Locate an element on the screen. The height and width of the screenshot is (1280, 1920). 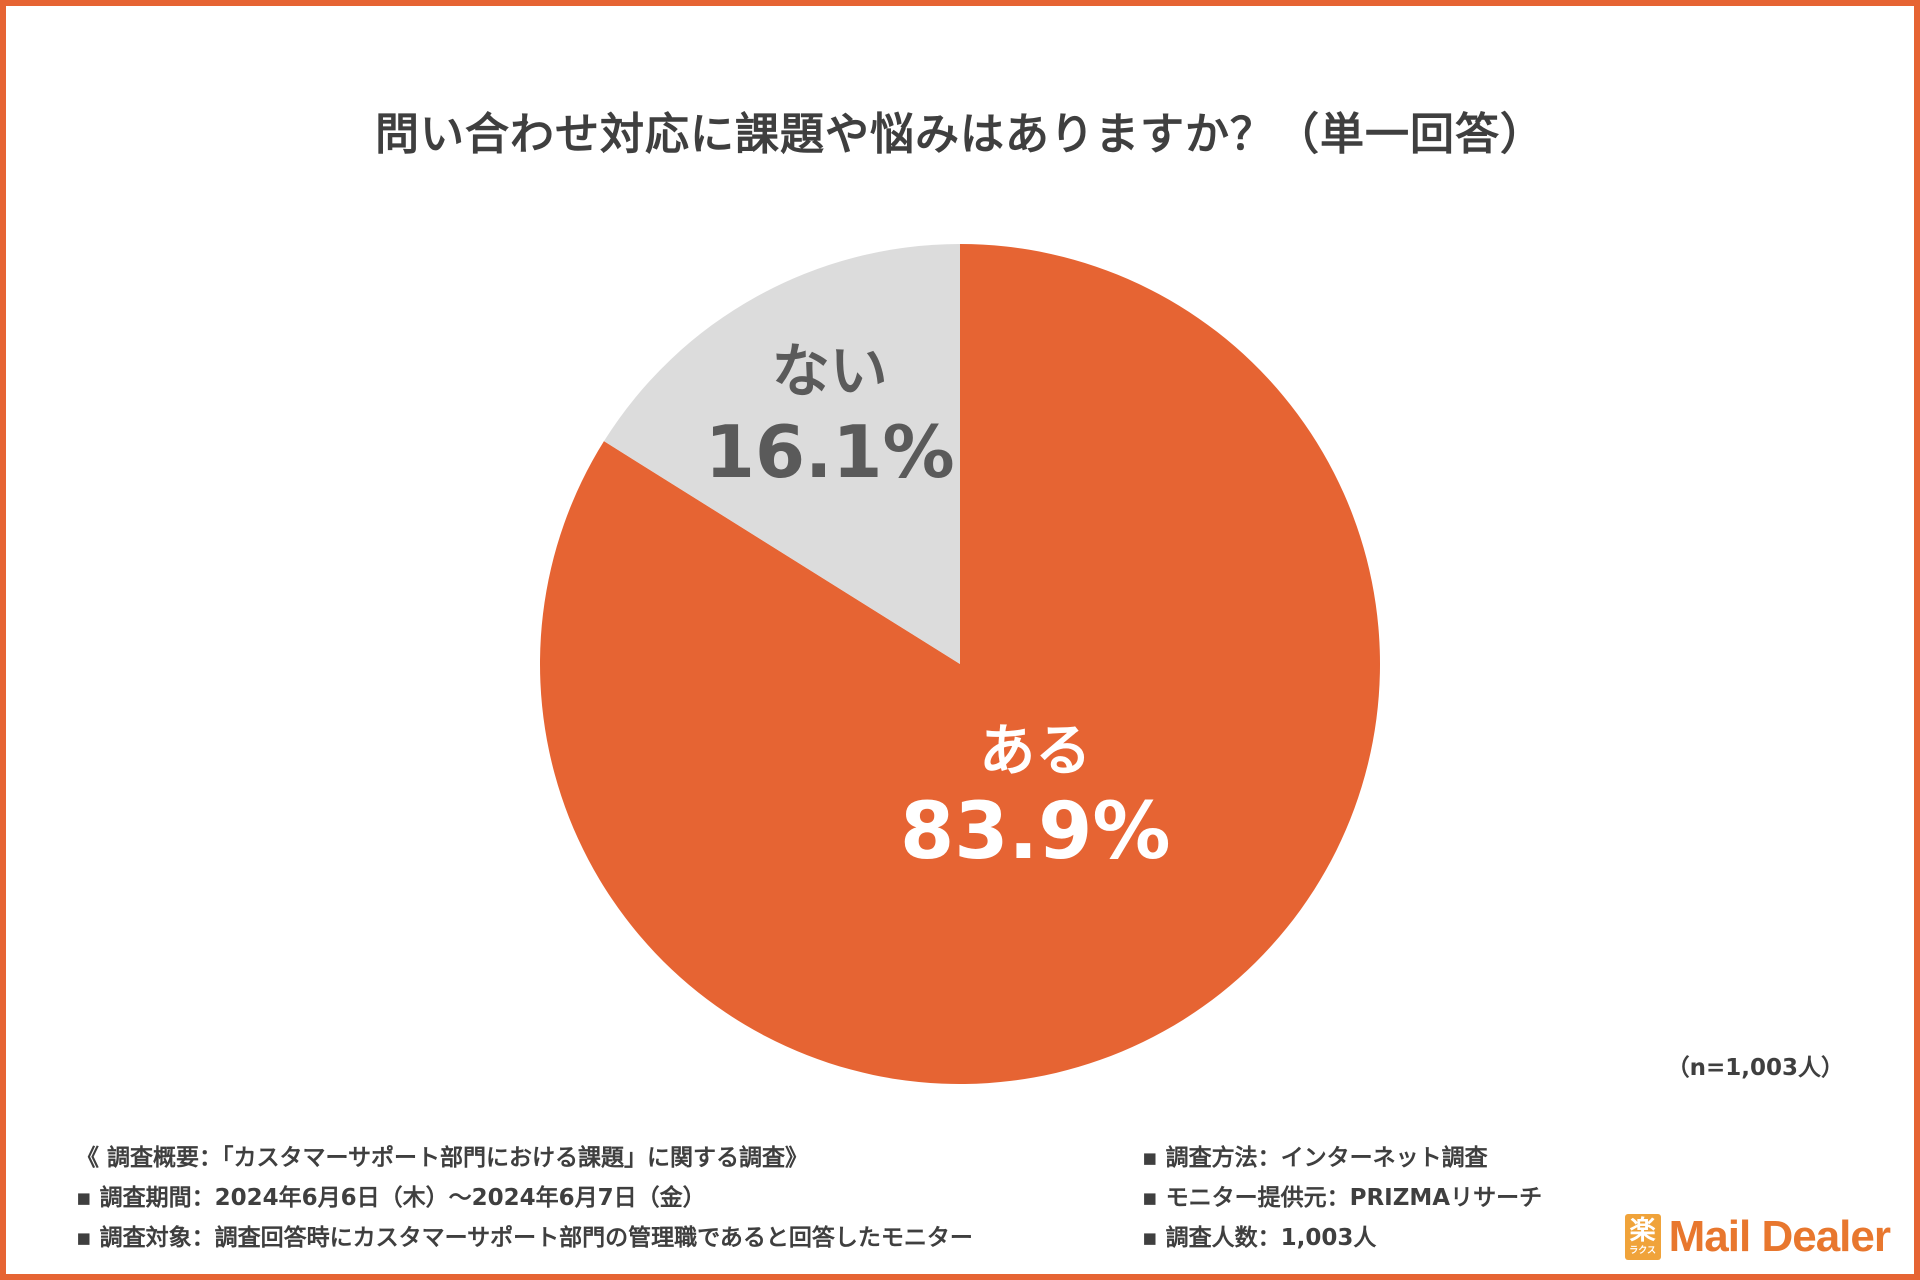
monitor-provider: ▪ モニター提供元：PRIZMAリサーチ is located at coordinates (1342, 1198).